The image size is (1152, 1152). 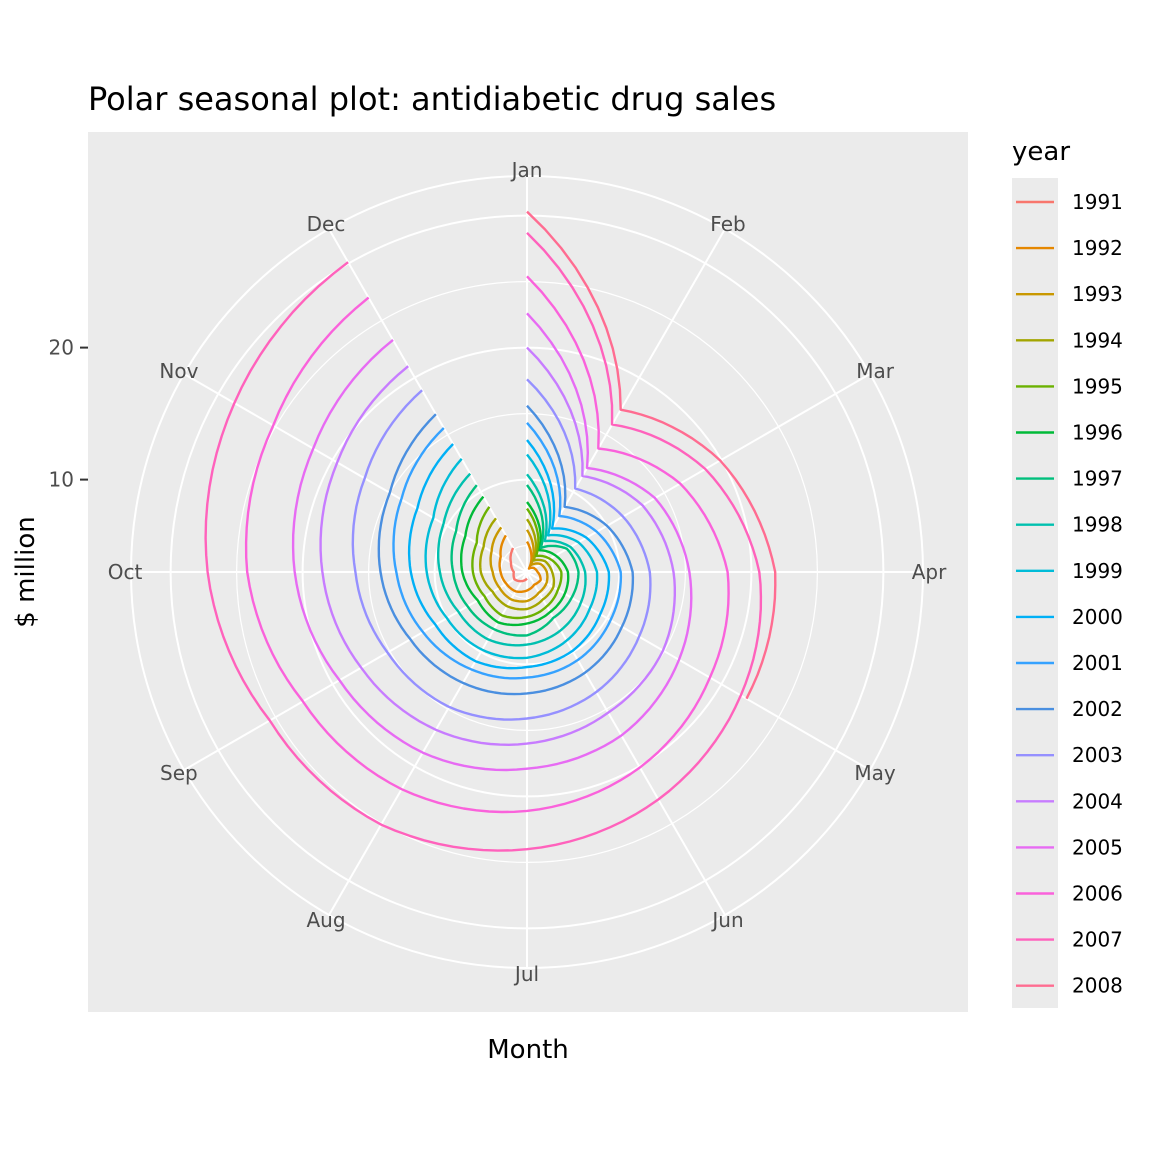 What do you see at coordinates (1097, 248) in the screenshot?
I see `legend-label-1992: 1992` at bounding box center [1097, 248].